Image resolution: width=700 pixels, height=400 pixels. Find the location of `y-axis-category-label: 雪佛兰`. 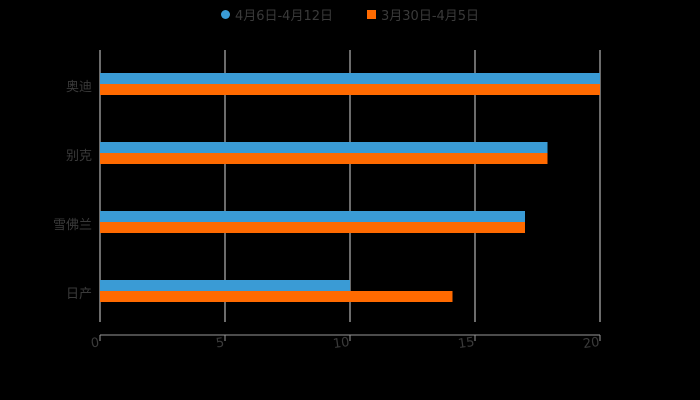

y-axis-category-label: 雪佛兰 is located at coordinates (72, 225).